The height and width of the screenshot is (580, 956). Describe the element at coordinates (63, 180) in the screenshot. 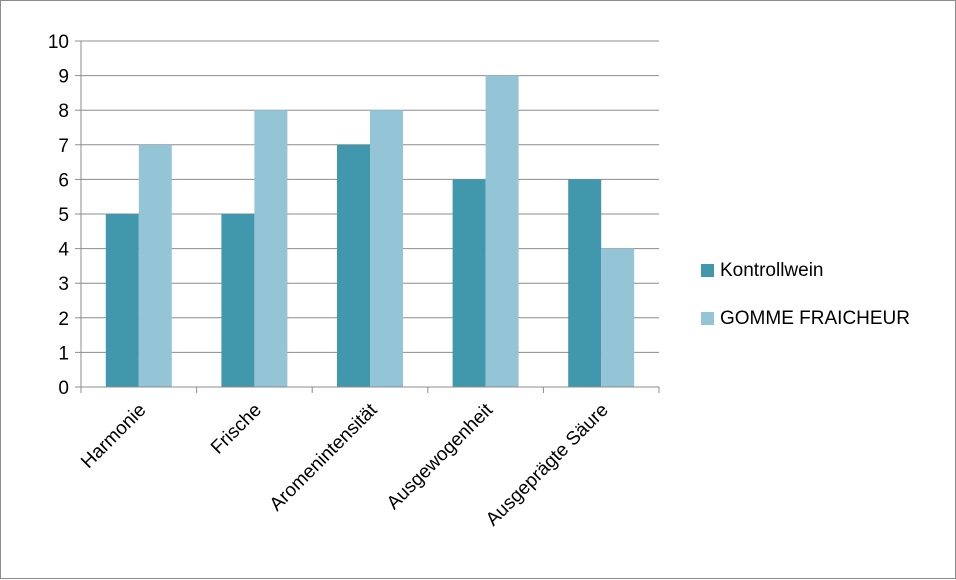

I see `y-tick-label: 6` at that location.